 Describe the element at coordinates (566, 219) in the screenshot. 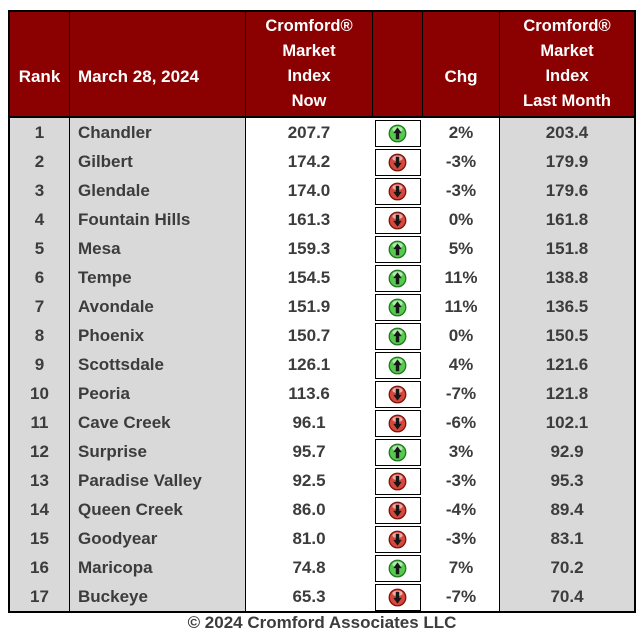

I see `index-last-month-cell: 161.8` at that location.